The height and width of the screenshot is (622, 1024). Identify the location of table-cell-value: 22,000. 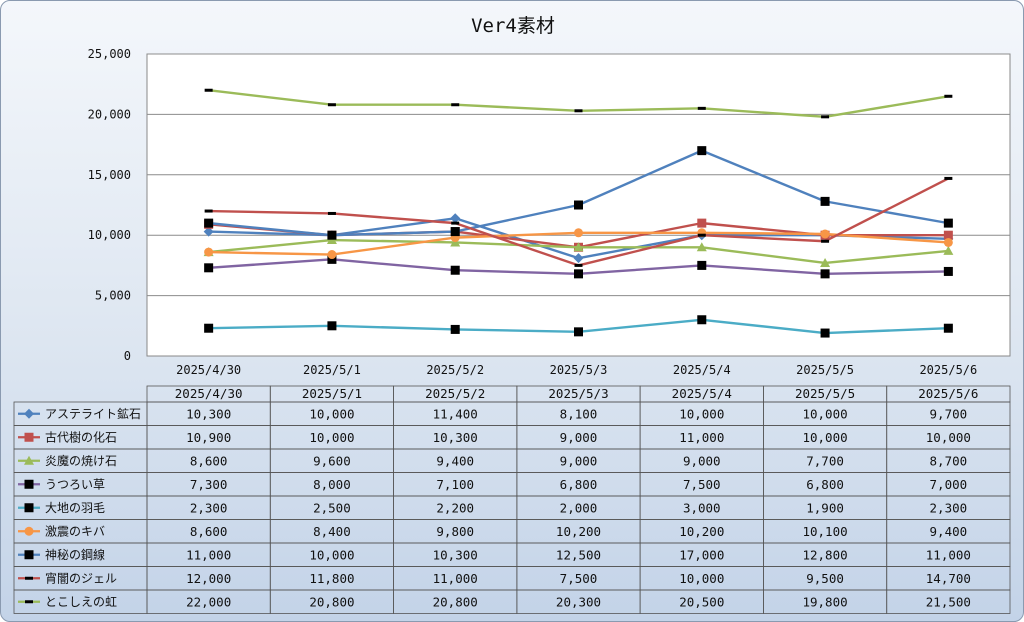
(208, 601).